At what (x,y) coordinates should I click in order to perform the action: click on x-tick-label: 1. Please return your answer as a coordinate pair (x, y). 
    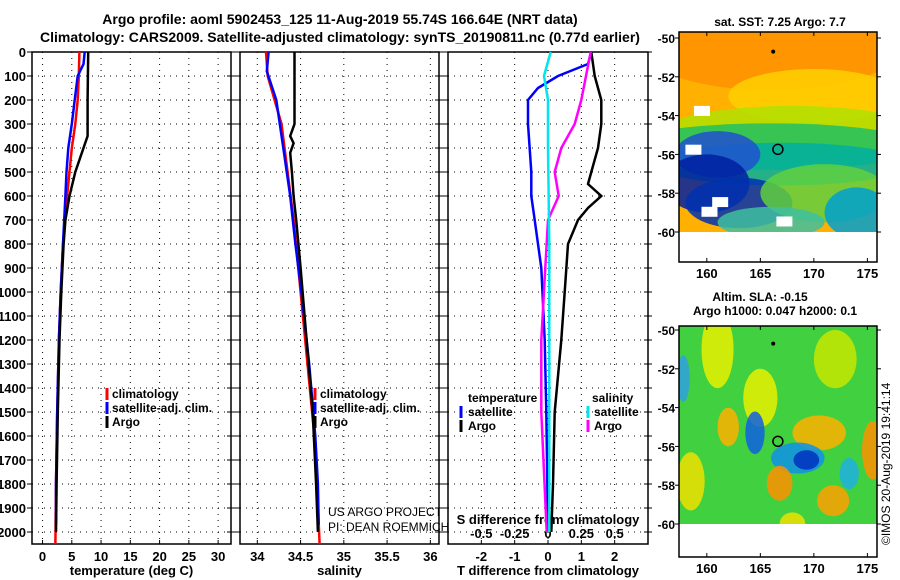
    Looking at the image, I should click on (581, 556).